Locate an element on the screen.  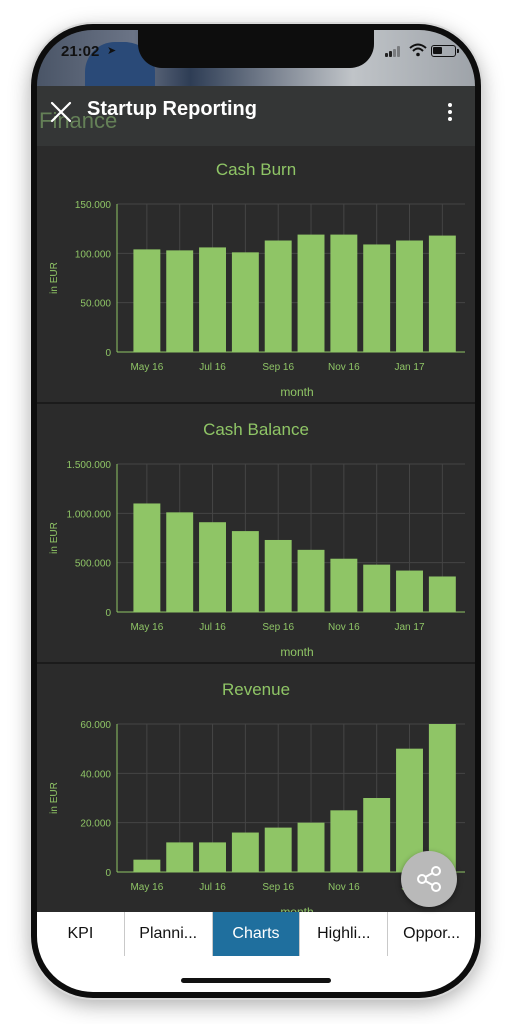
y-tick-label: 60.000 is located at coordinates (95, 725).